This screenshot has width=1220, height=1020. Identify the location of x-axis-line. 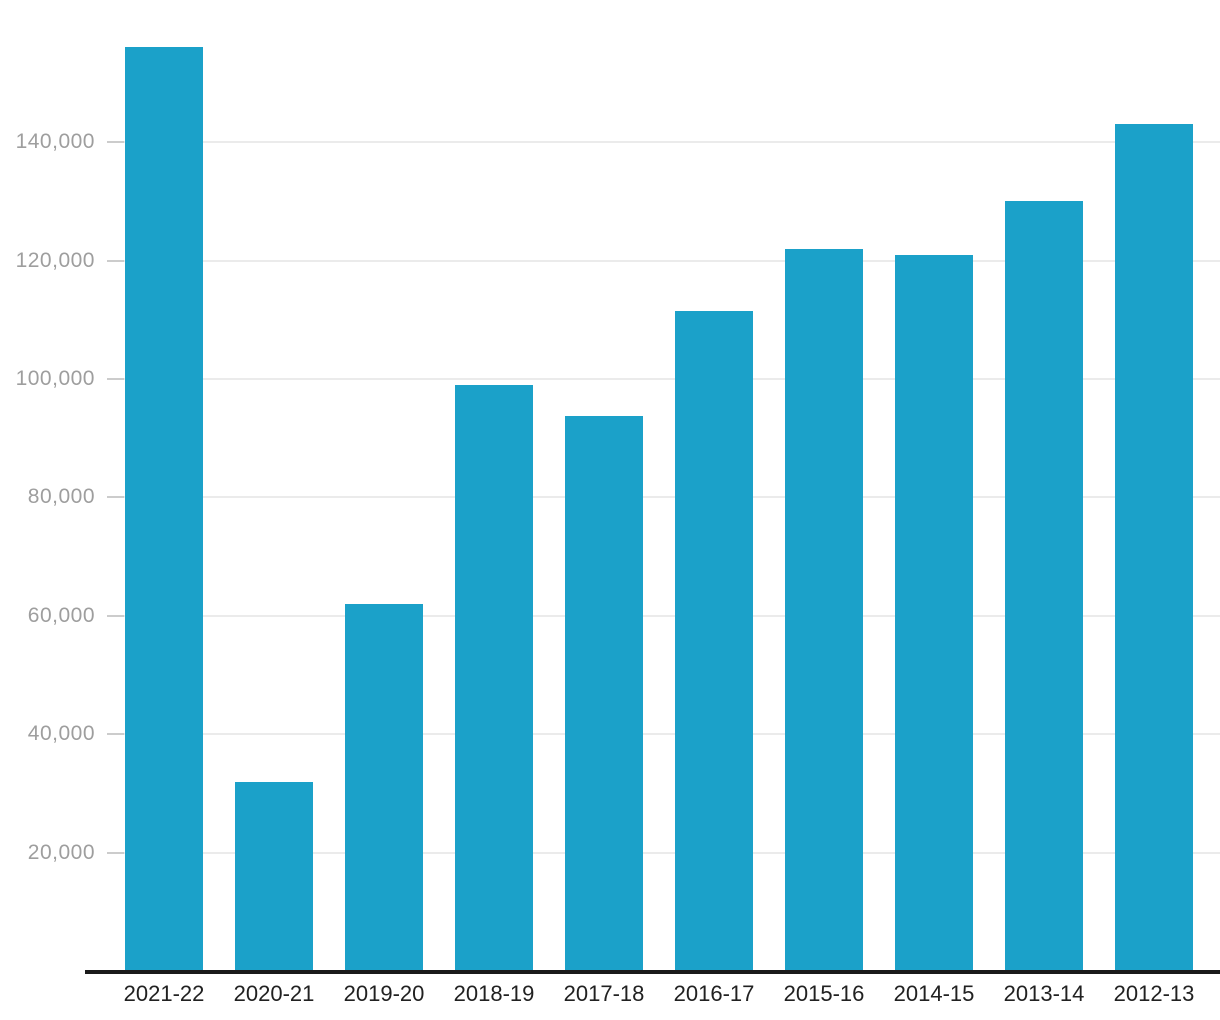
(652, 972).